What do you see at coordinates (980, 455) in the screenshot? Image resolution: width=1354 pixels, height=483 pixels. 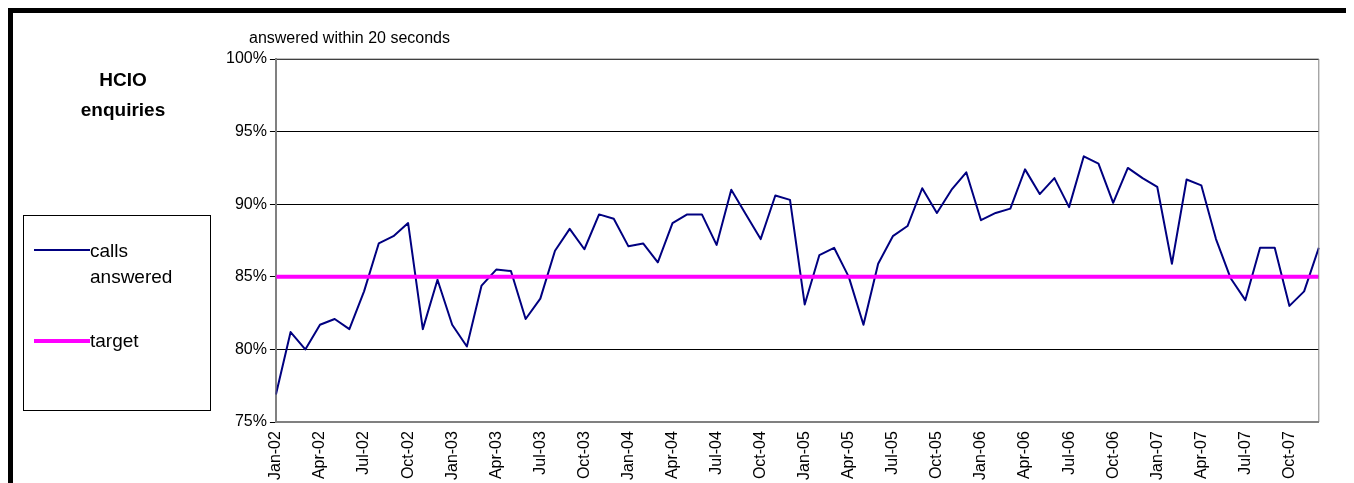 I see `x-tick-label: Jan-06` at bounding box center [980, 455].